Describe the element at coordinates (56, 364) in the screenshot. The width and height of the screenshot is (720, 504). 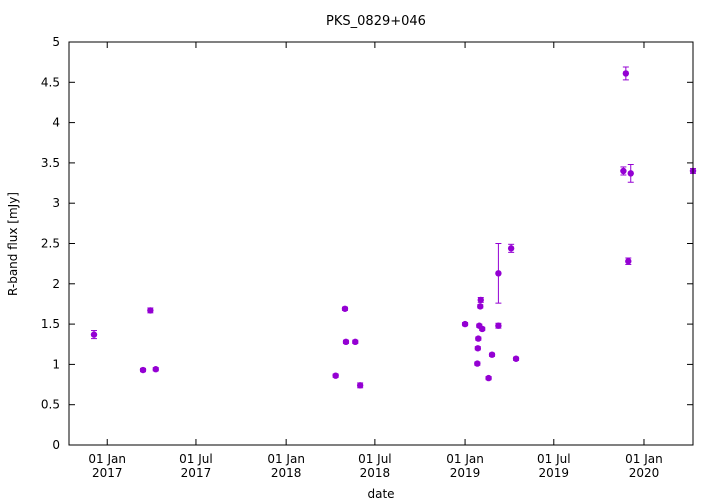
I see `y-tick-label: 1` at that location.